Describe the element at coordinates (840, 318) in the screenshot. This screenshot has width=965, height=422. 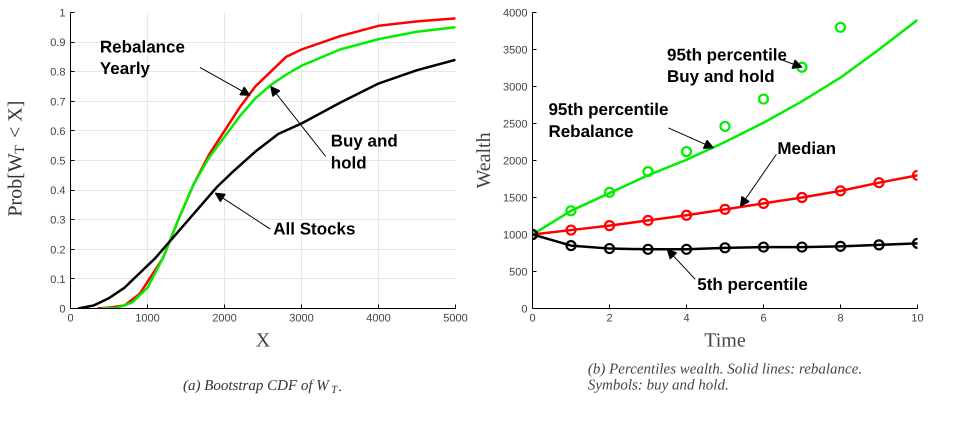
I see `x-tick-label: 8` at that location.